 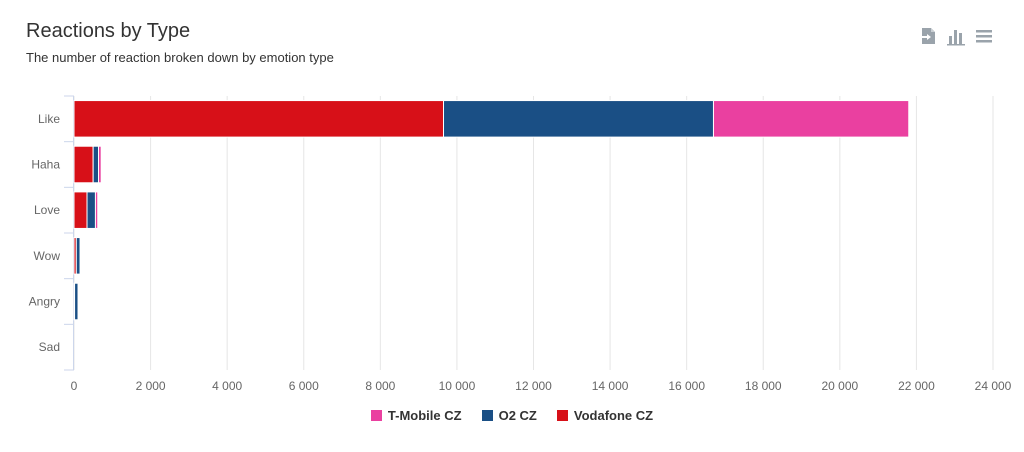 What do you see at coordinates (108, 31) in the screenshot?
I see `chart-title: Reactions by Type` at bounding box center [108, 31].